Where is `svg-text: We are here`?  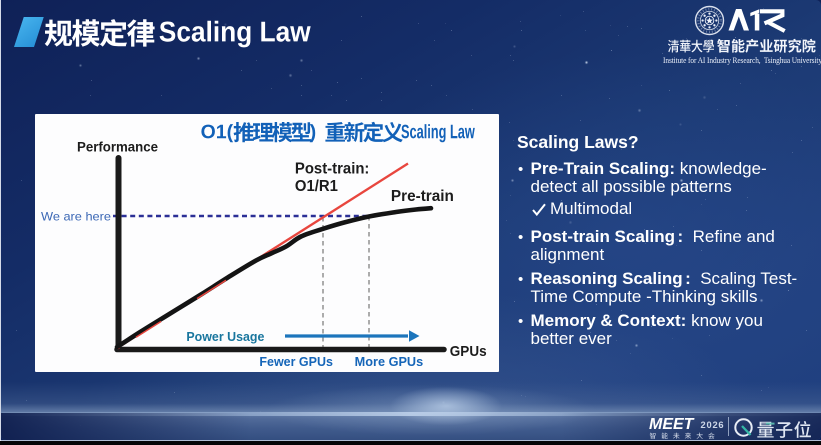 svg-text: We are here is located at coordinates (76, 217).